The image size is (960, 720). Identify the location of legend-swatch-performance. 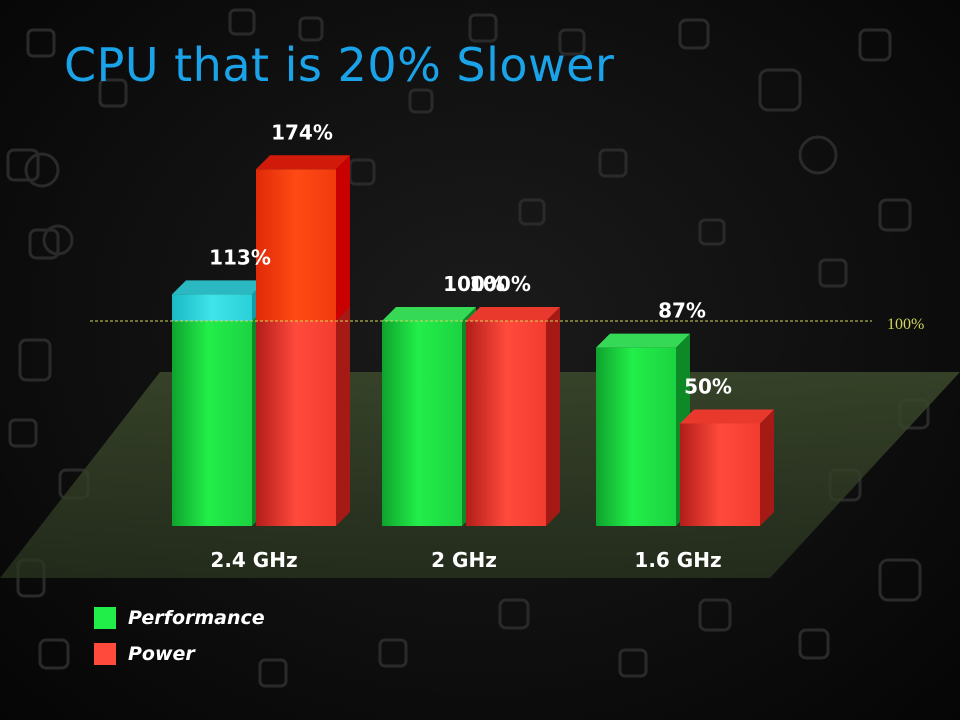
(105, 618).